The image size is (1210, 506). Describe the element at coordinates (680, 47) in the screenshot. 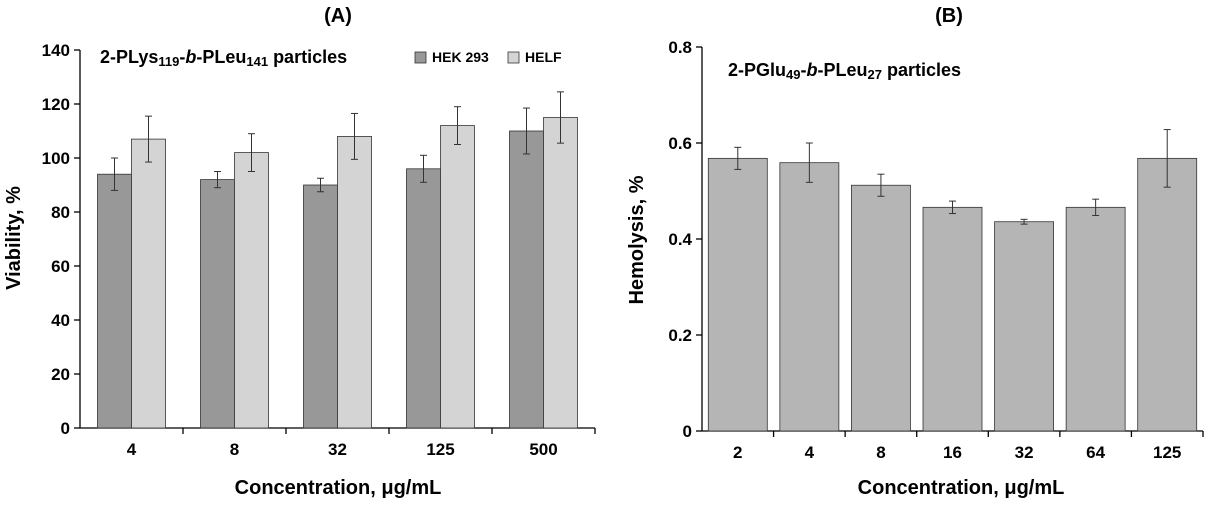

I see `panel-b-y-tick-label: 0.8` at that location.